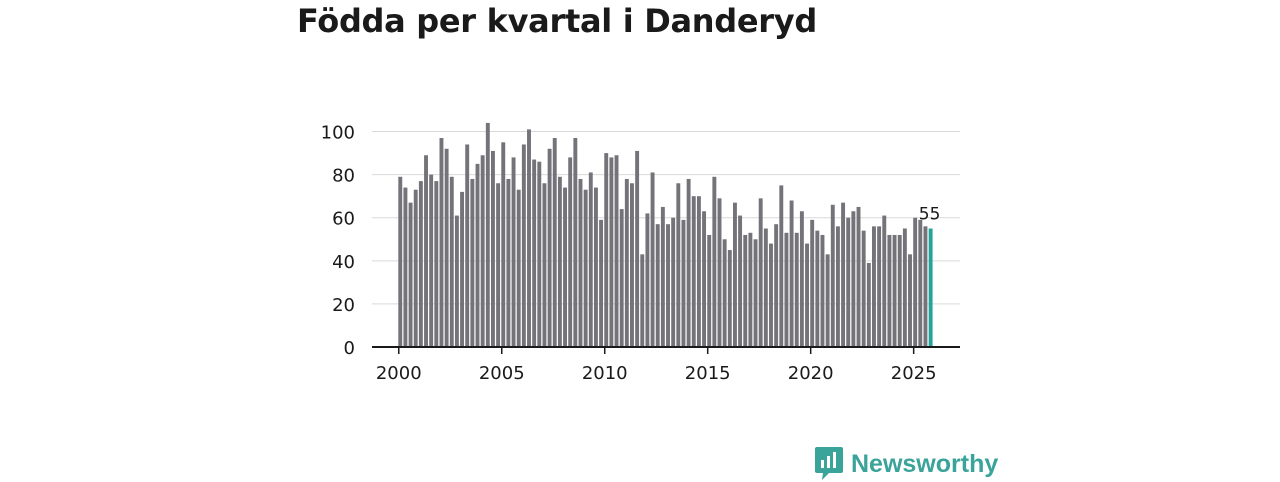 The image size is (1280, 482). I want to click on y-tick-label: 40, so click(343, 262).